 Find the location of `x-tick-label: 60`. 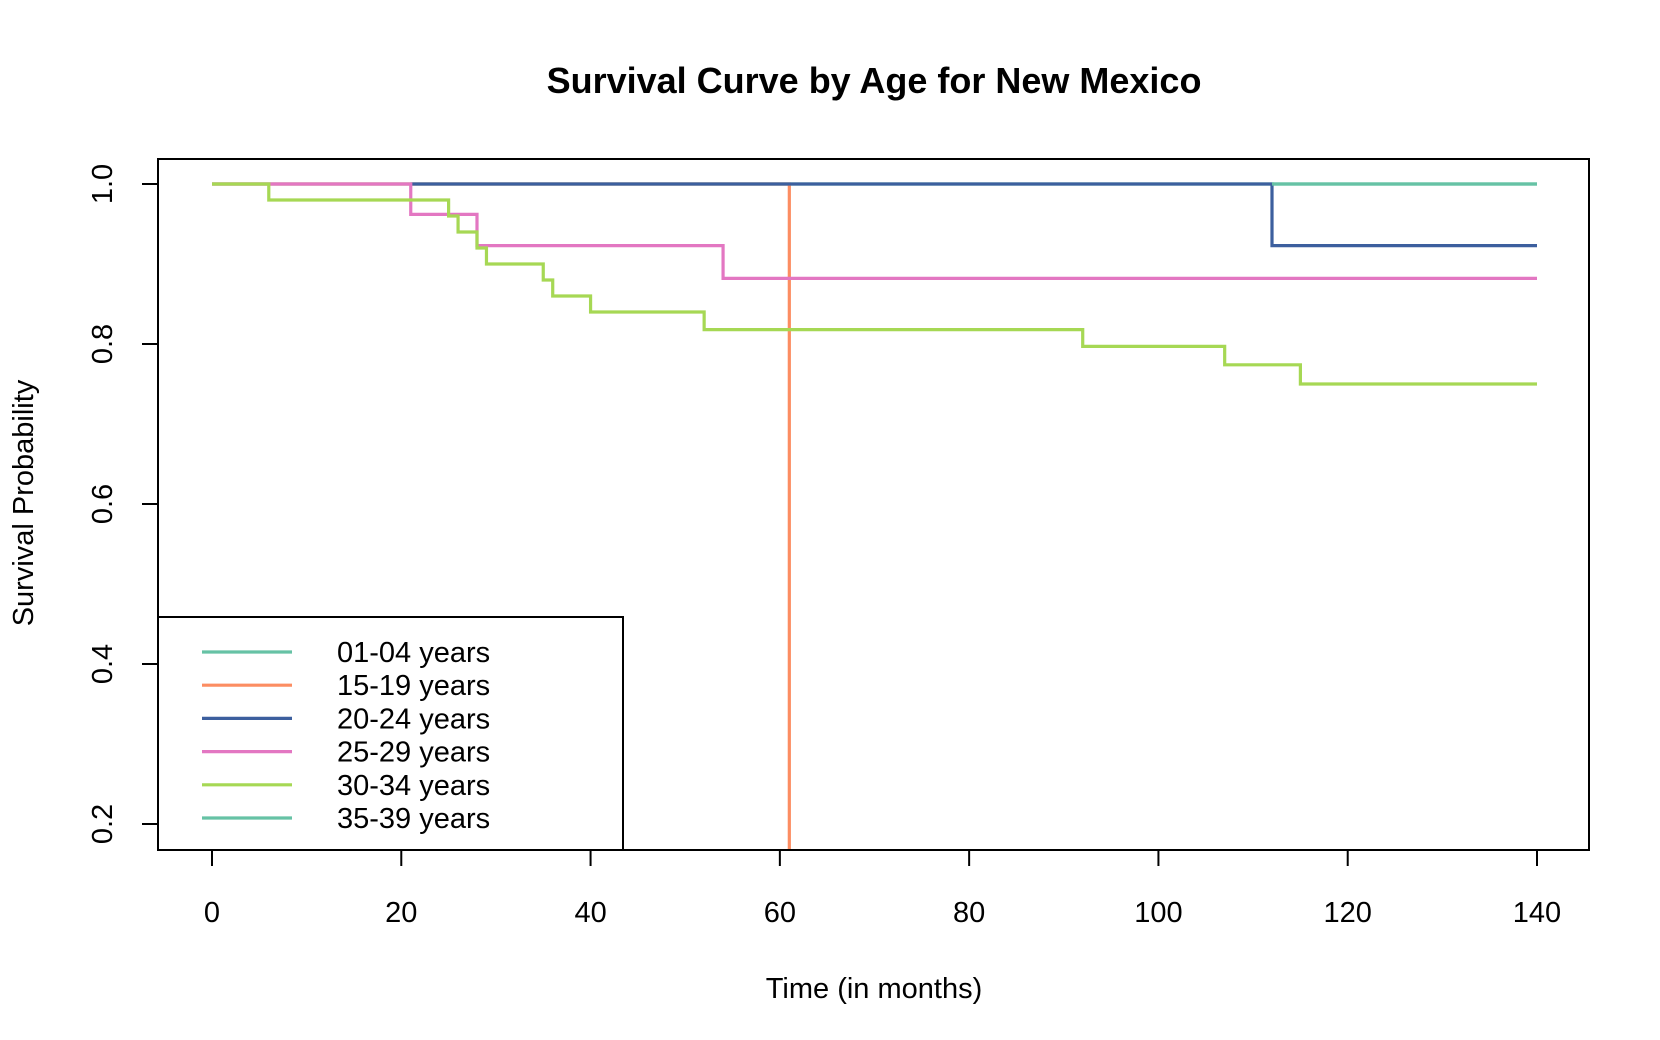

x-tick-label: 60 is located at coordinates (780, 913).